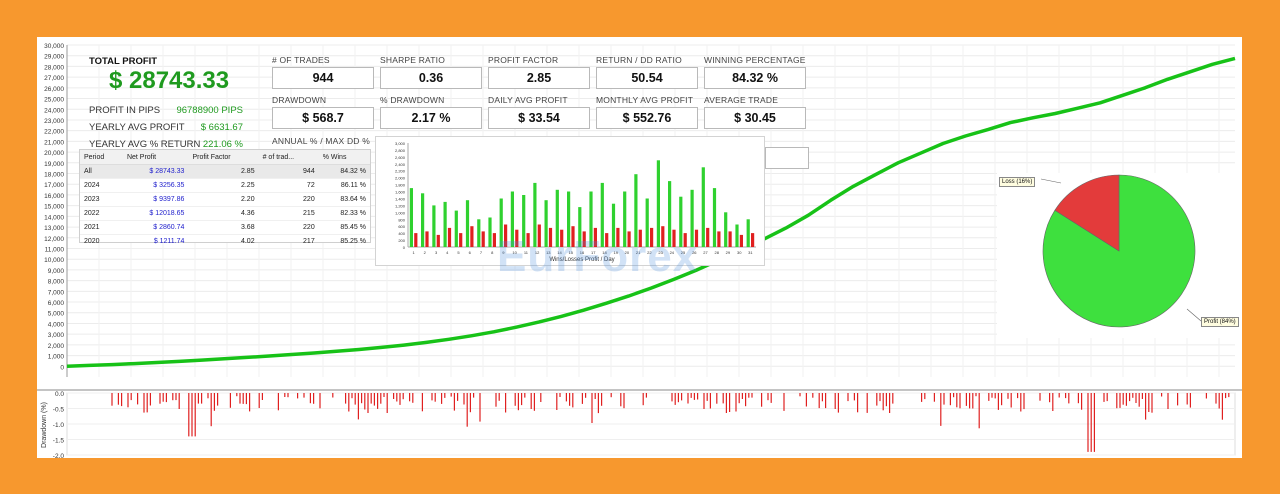 This screenshot has height=494, width=1280. Describe the element at coordinates (54, 132) in the screenshot. I see `equity-y-tick: 22,000` at that location.